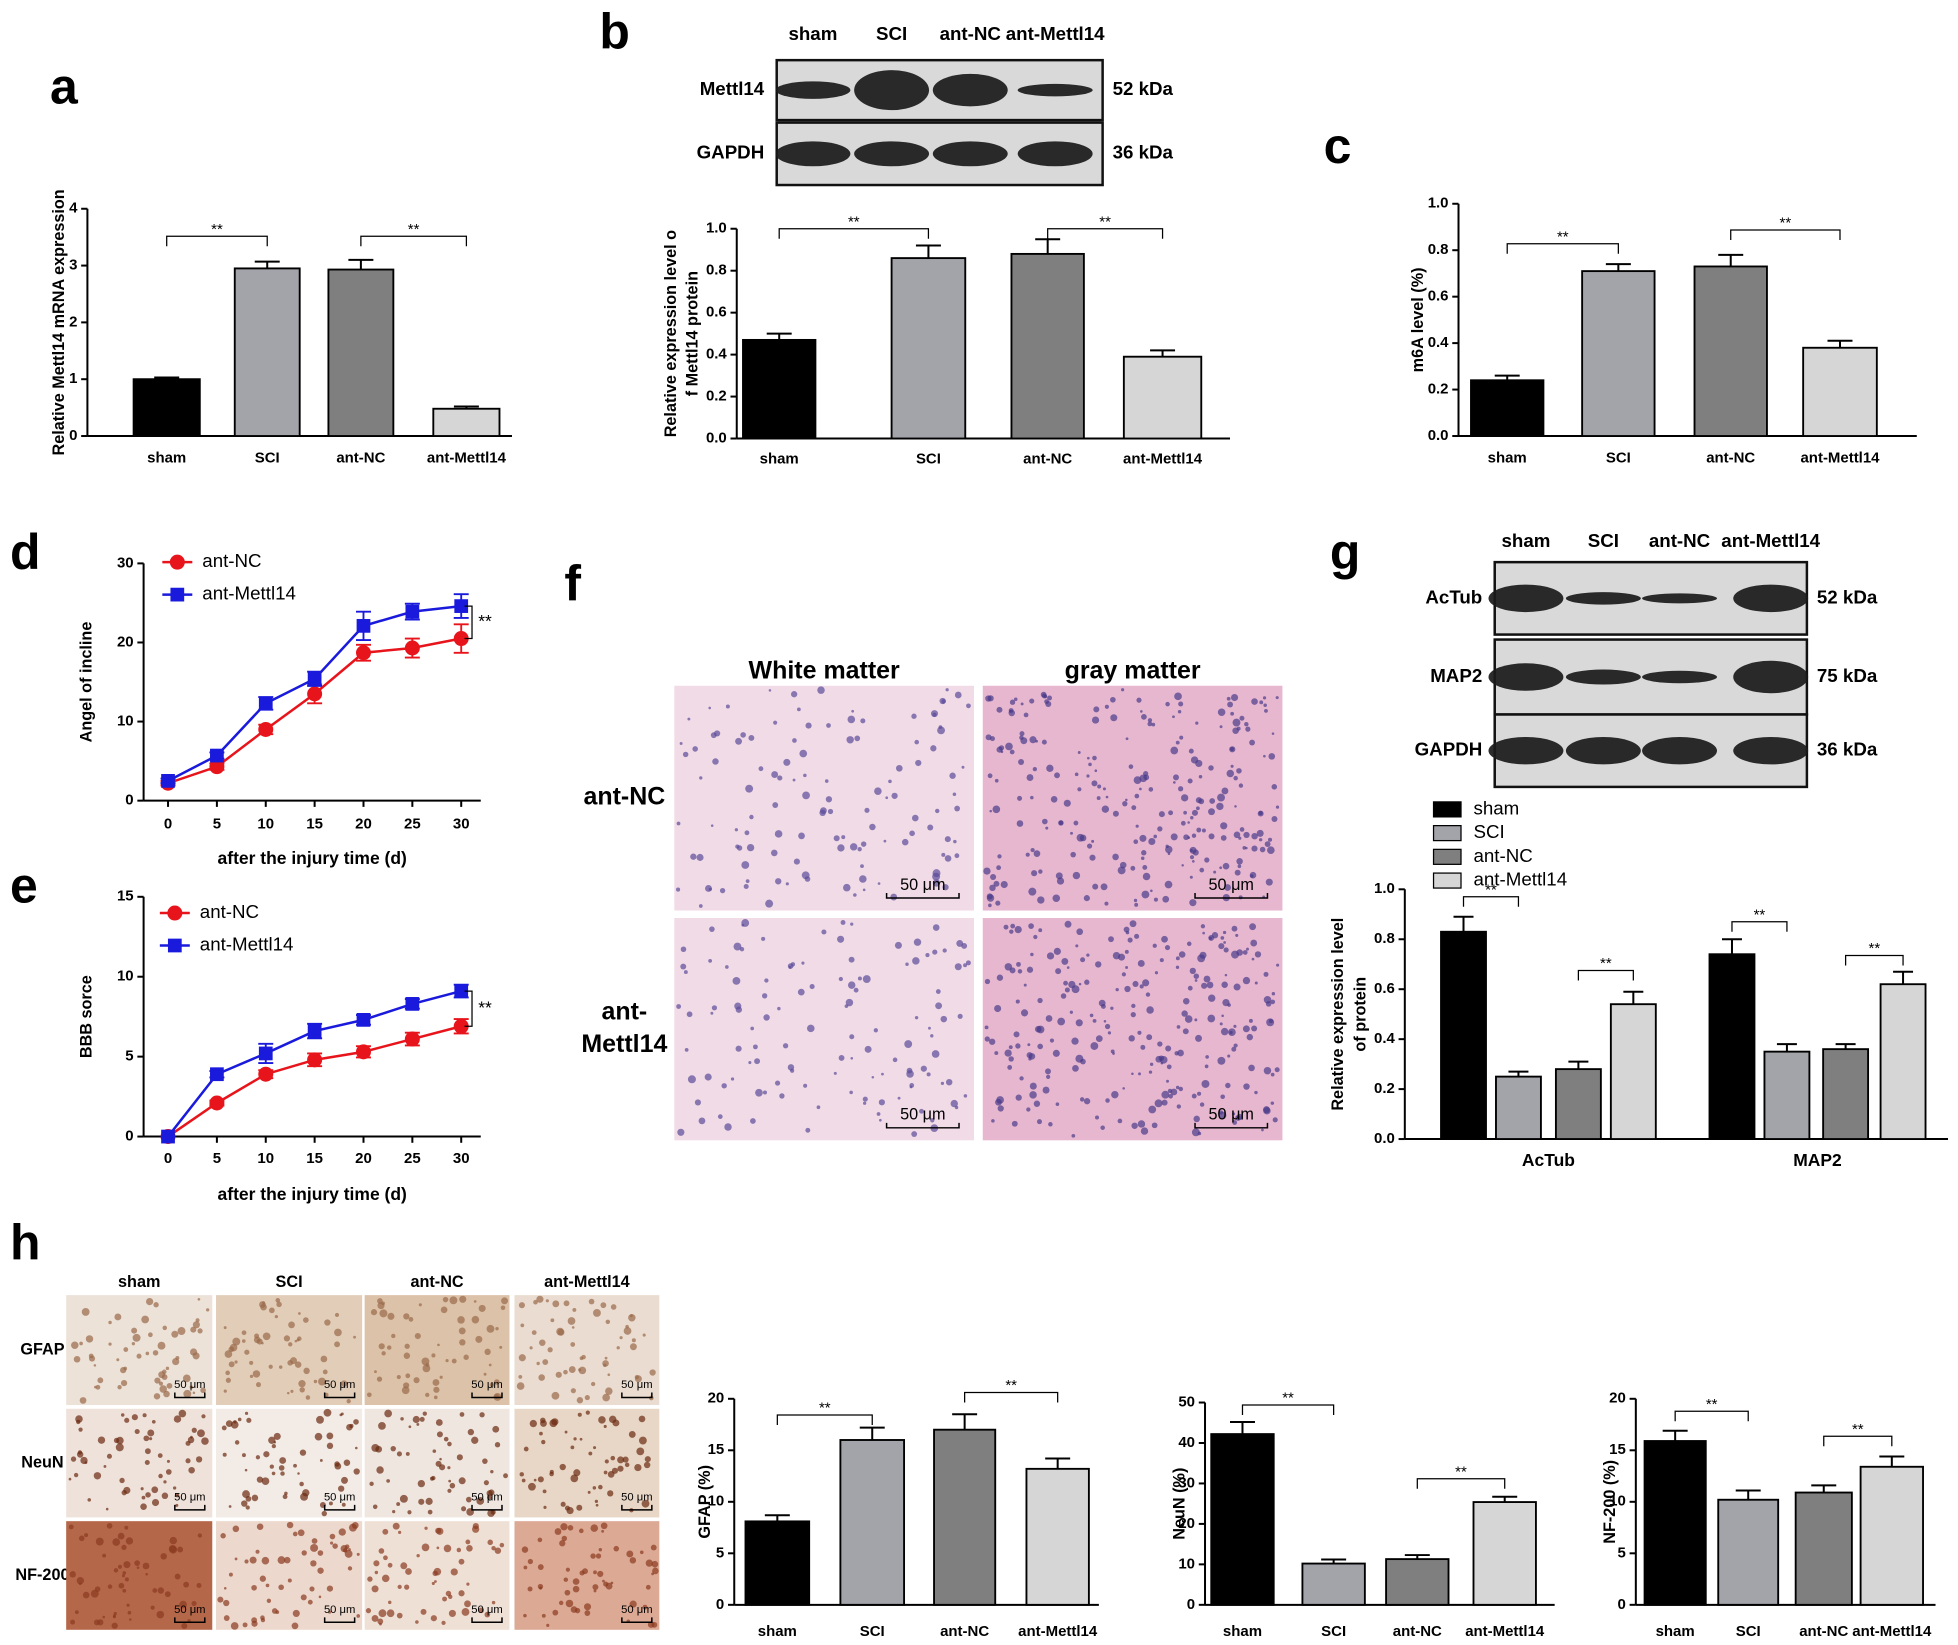 The height and width of the screenshot is (1645, 1958). Describe the element at coordinates (922, 885) in the screenshot. I see `scale-bar-label: 50 μm` at that location.